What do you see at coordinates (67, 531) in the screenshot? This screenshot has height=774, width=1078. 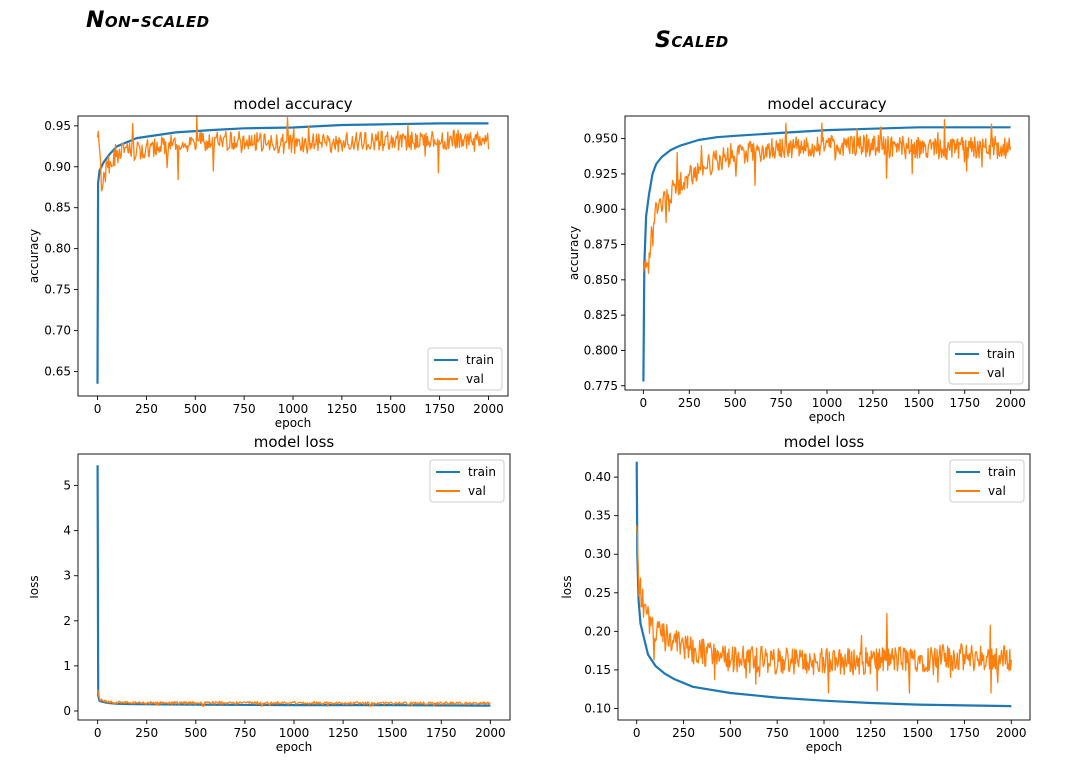 I see `y-tick-label: 4` at bounding box center [67, 531].